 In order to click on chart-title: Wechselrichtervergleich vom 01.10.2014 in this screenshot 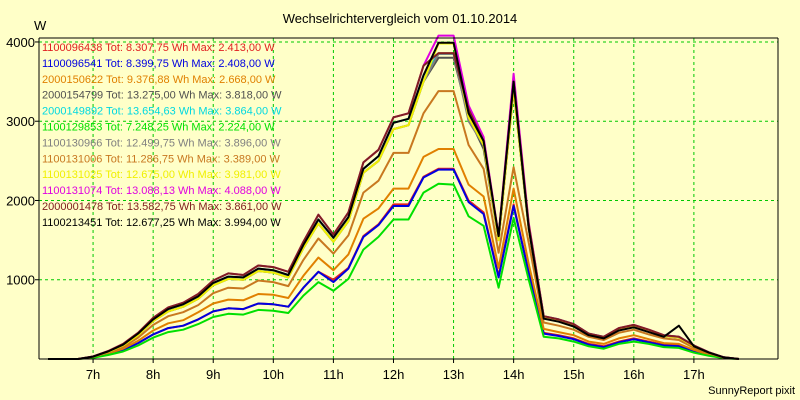, I will do `click(400, 18)`.